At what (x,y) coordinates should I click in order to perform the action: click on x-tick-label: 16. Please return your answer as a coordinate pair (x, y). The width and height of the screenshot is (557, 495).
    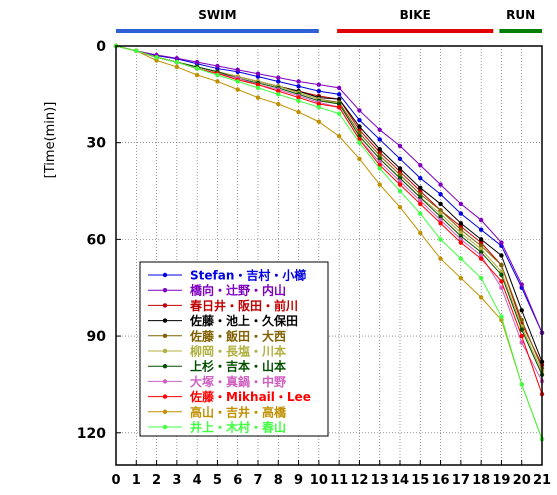
    Looking at the image, I should click on (441, 480).